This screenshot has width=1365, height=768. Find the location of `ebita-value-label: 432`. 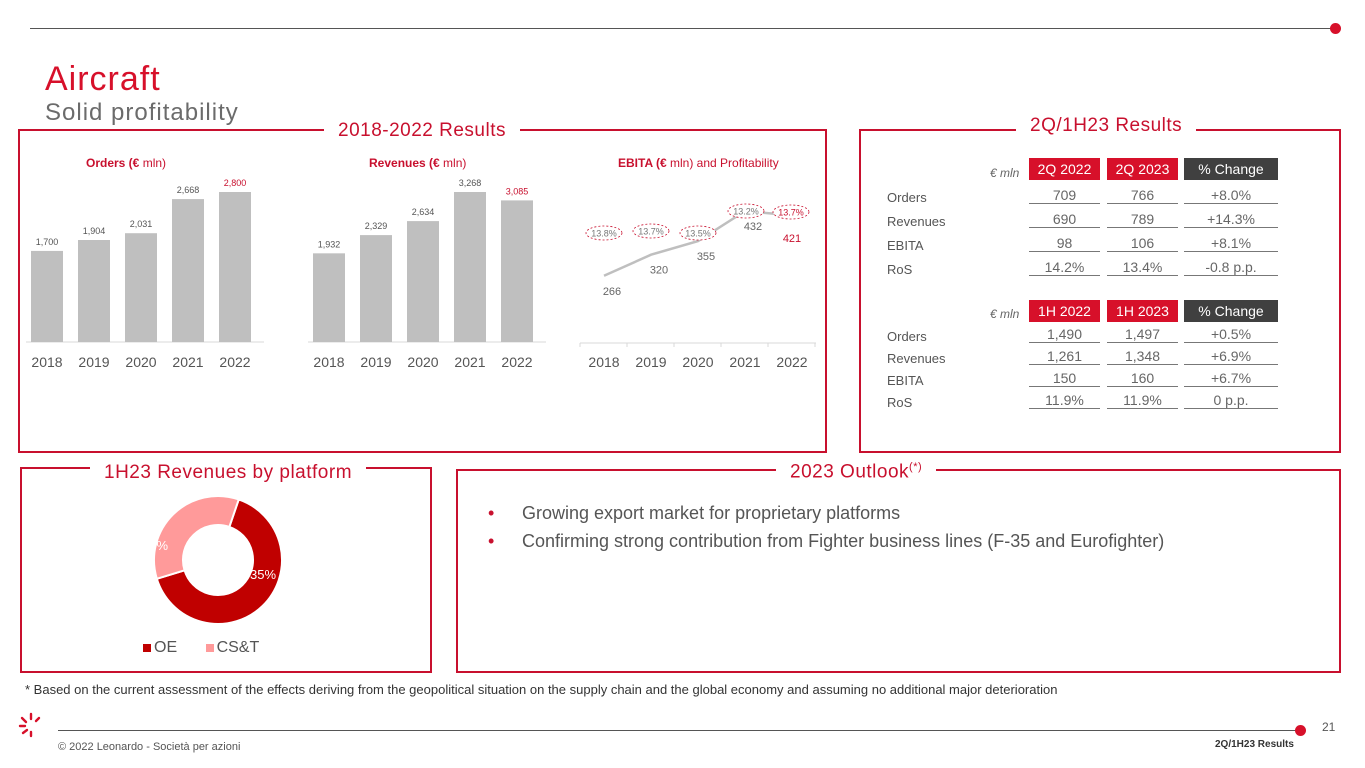

ebita-value-label: 432 is located at coordinates (753, 227).